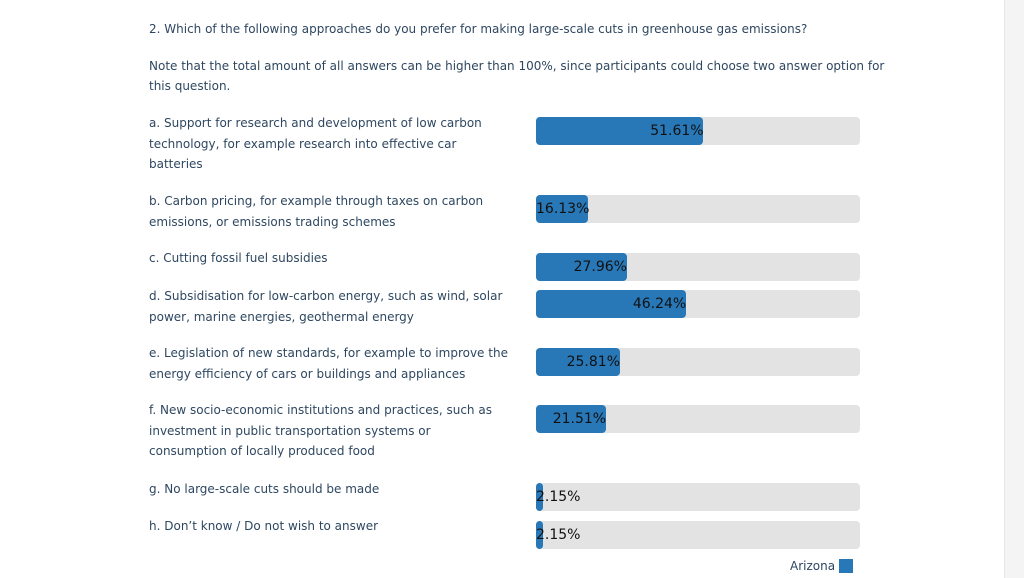  What do you see at coordinates (238, 258) in the screenshot?
I see `answer-label: c. Cutting fossil fuel subsidies` at bounding box center [238, 258].